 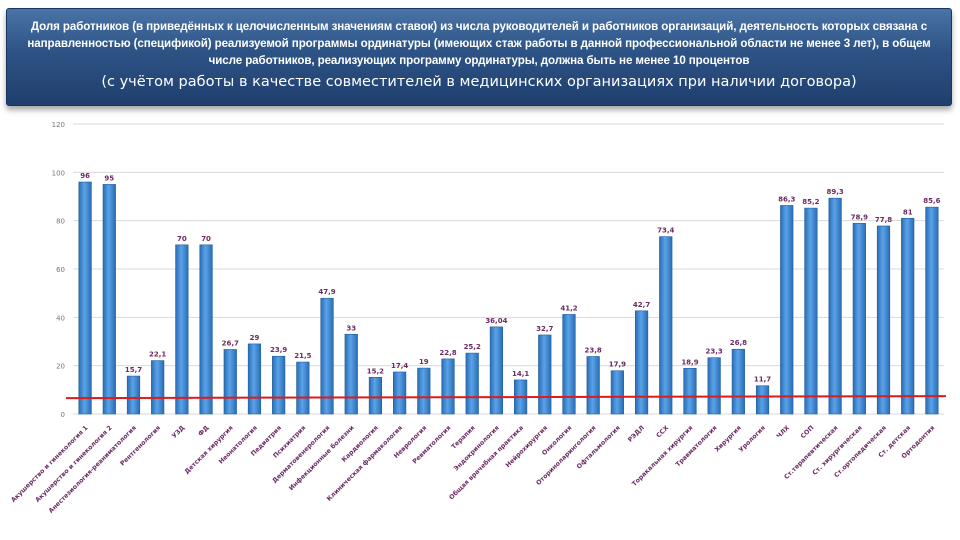 What do you see at coordinates (810, 202) in the screenshot?
I see `bar-value-label: 85,2` at bounding box center [810, 202].